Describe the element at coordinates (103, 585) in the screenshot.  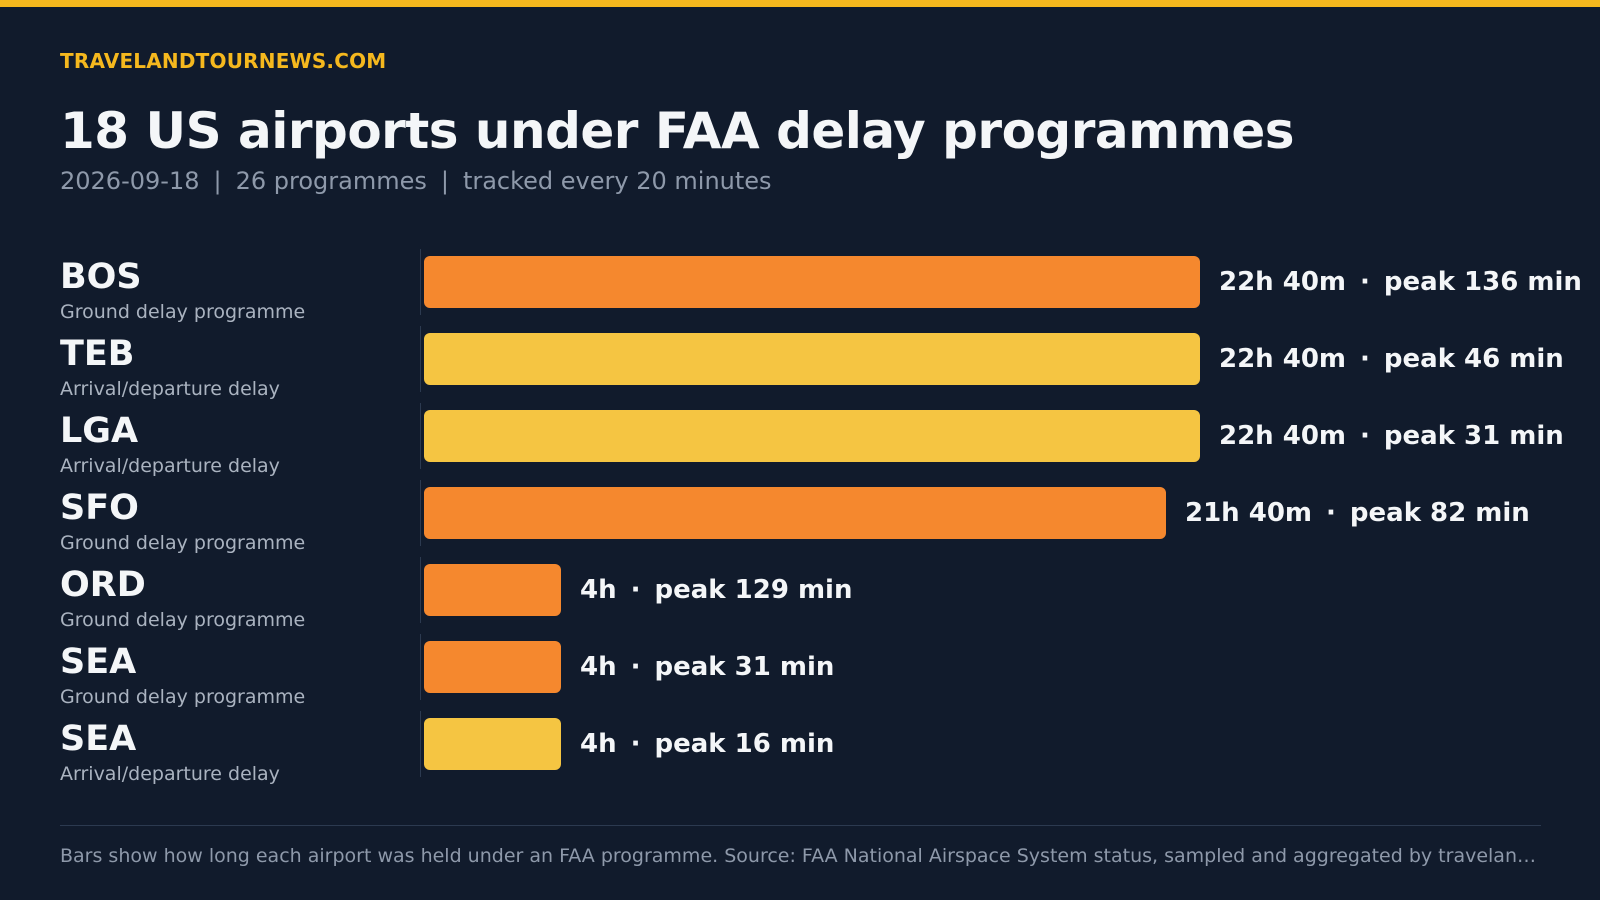
I see `airport-code: ORD` at that location.